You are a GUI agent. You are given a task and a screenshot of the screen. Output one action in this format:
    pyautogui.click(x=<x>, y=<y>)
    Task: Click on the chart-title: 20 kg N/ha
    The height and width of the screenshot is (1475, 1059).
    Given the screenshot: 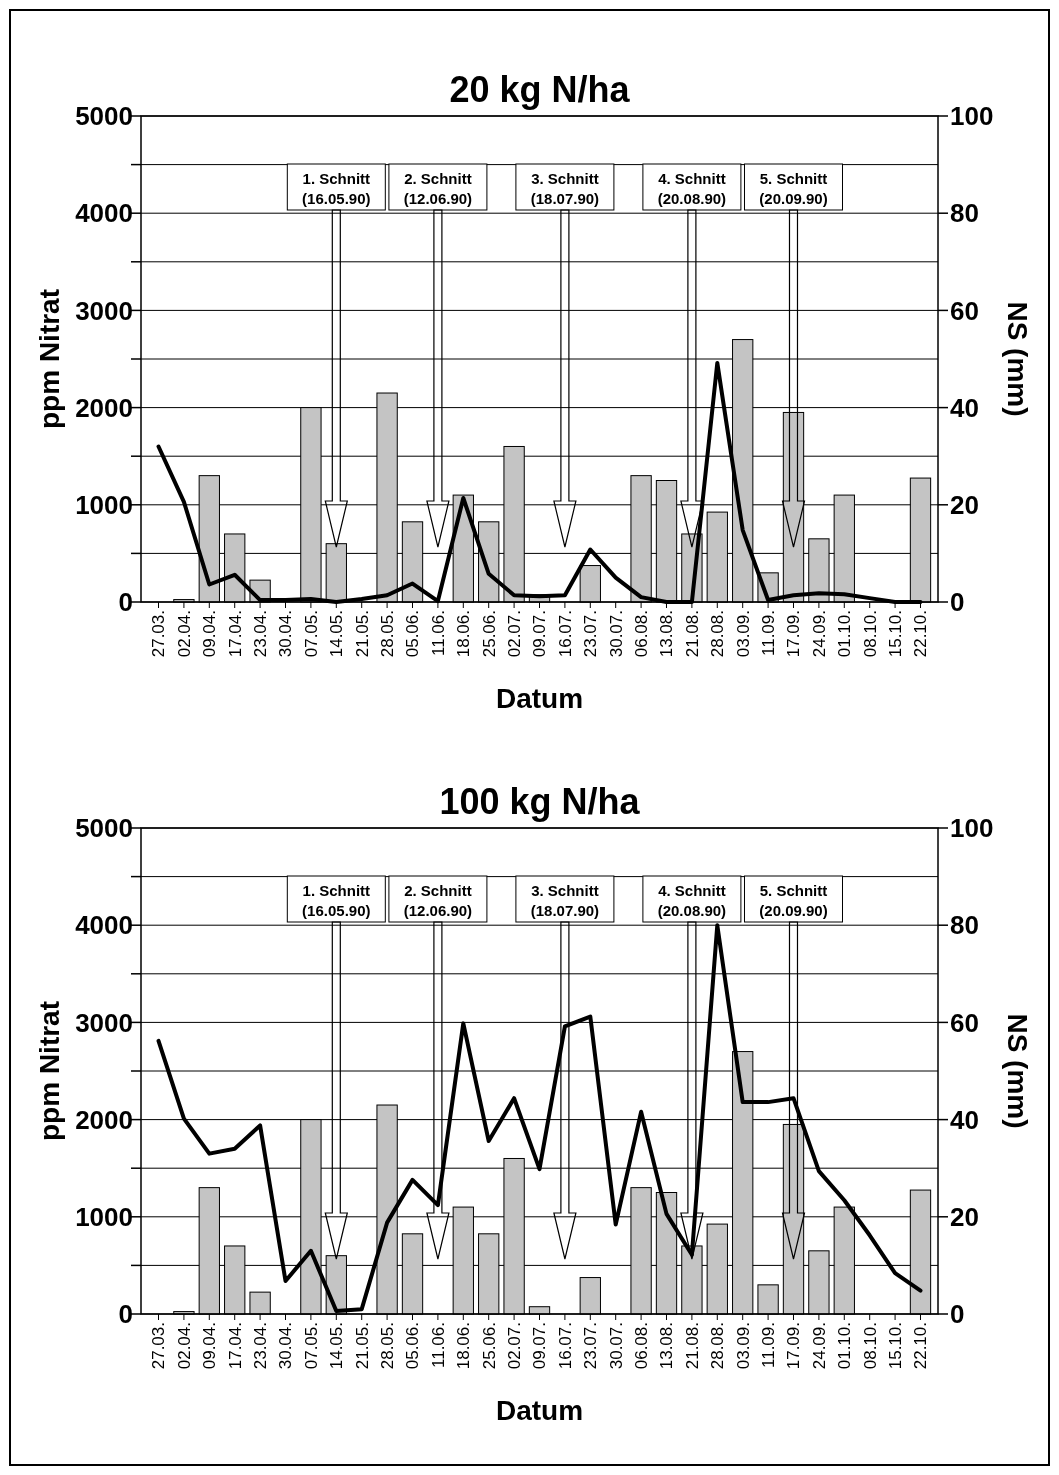 What is the action you would take?
    pyautogui.click(x=540, y=89)
    